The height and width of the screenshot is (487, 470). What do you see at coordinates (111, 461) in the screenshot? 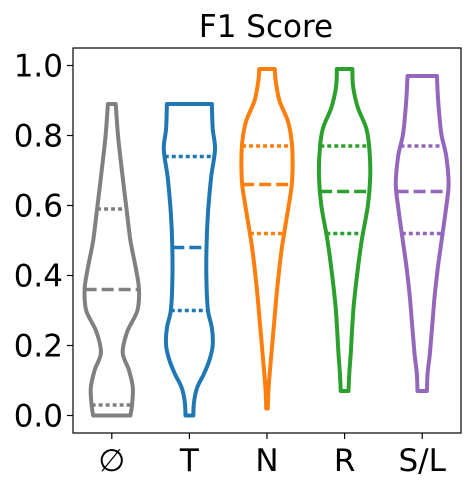
I see `x-tick-label: ∅` at bounding box center [111, 461].